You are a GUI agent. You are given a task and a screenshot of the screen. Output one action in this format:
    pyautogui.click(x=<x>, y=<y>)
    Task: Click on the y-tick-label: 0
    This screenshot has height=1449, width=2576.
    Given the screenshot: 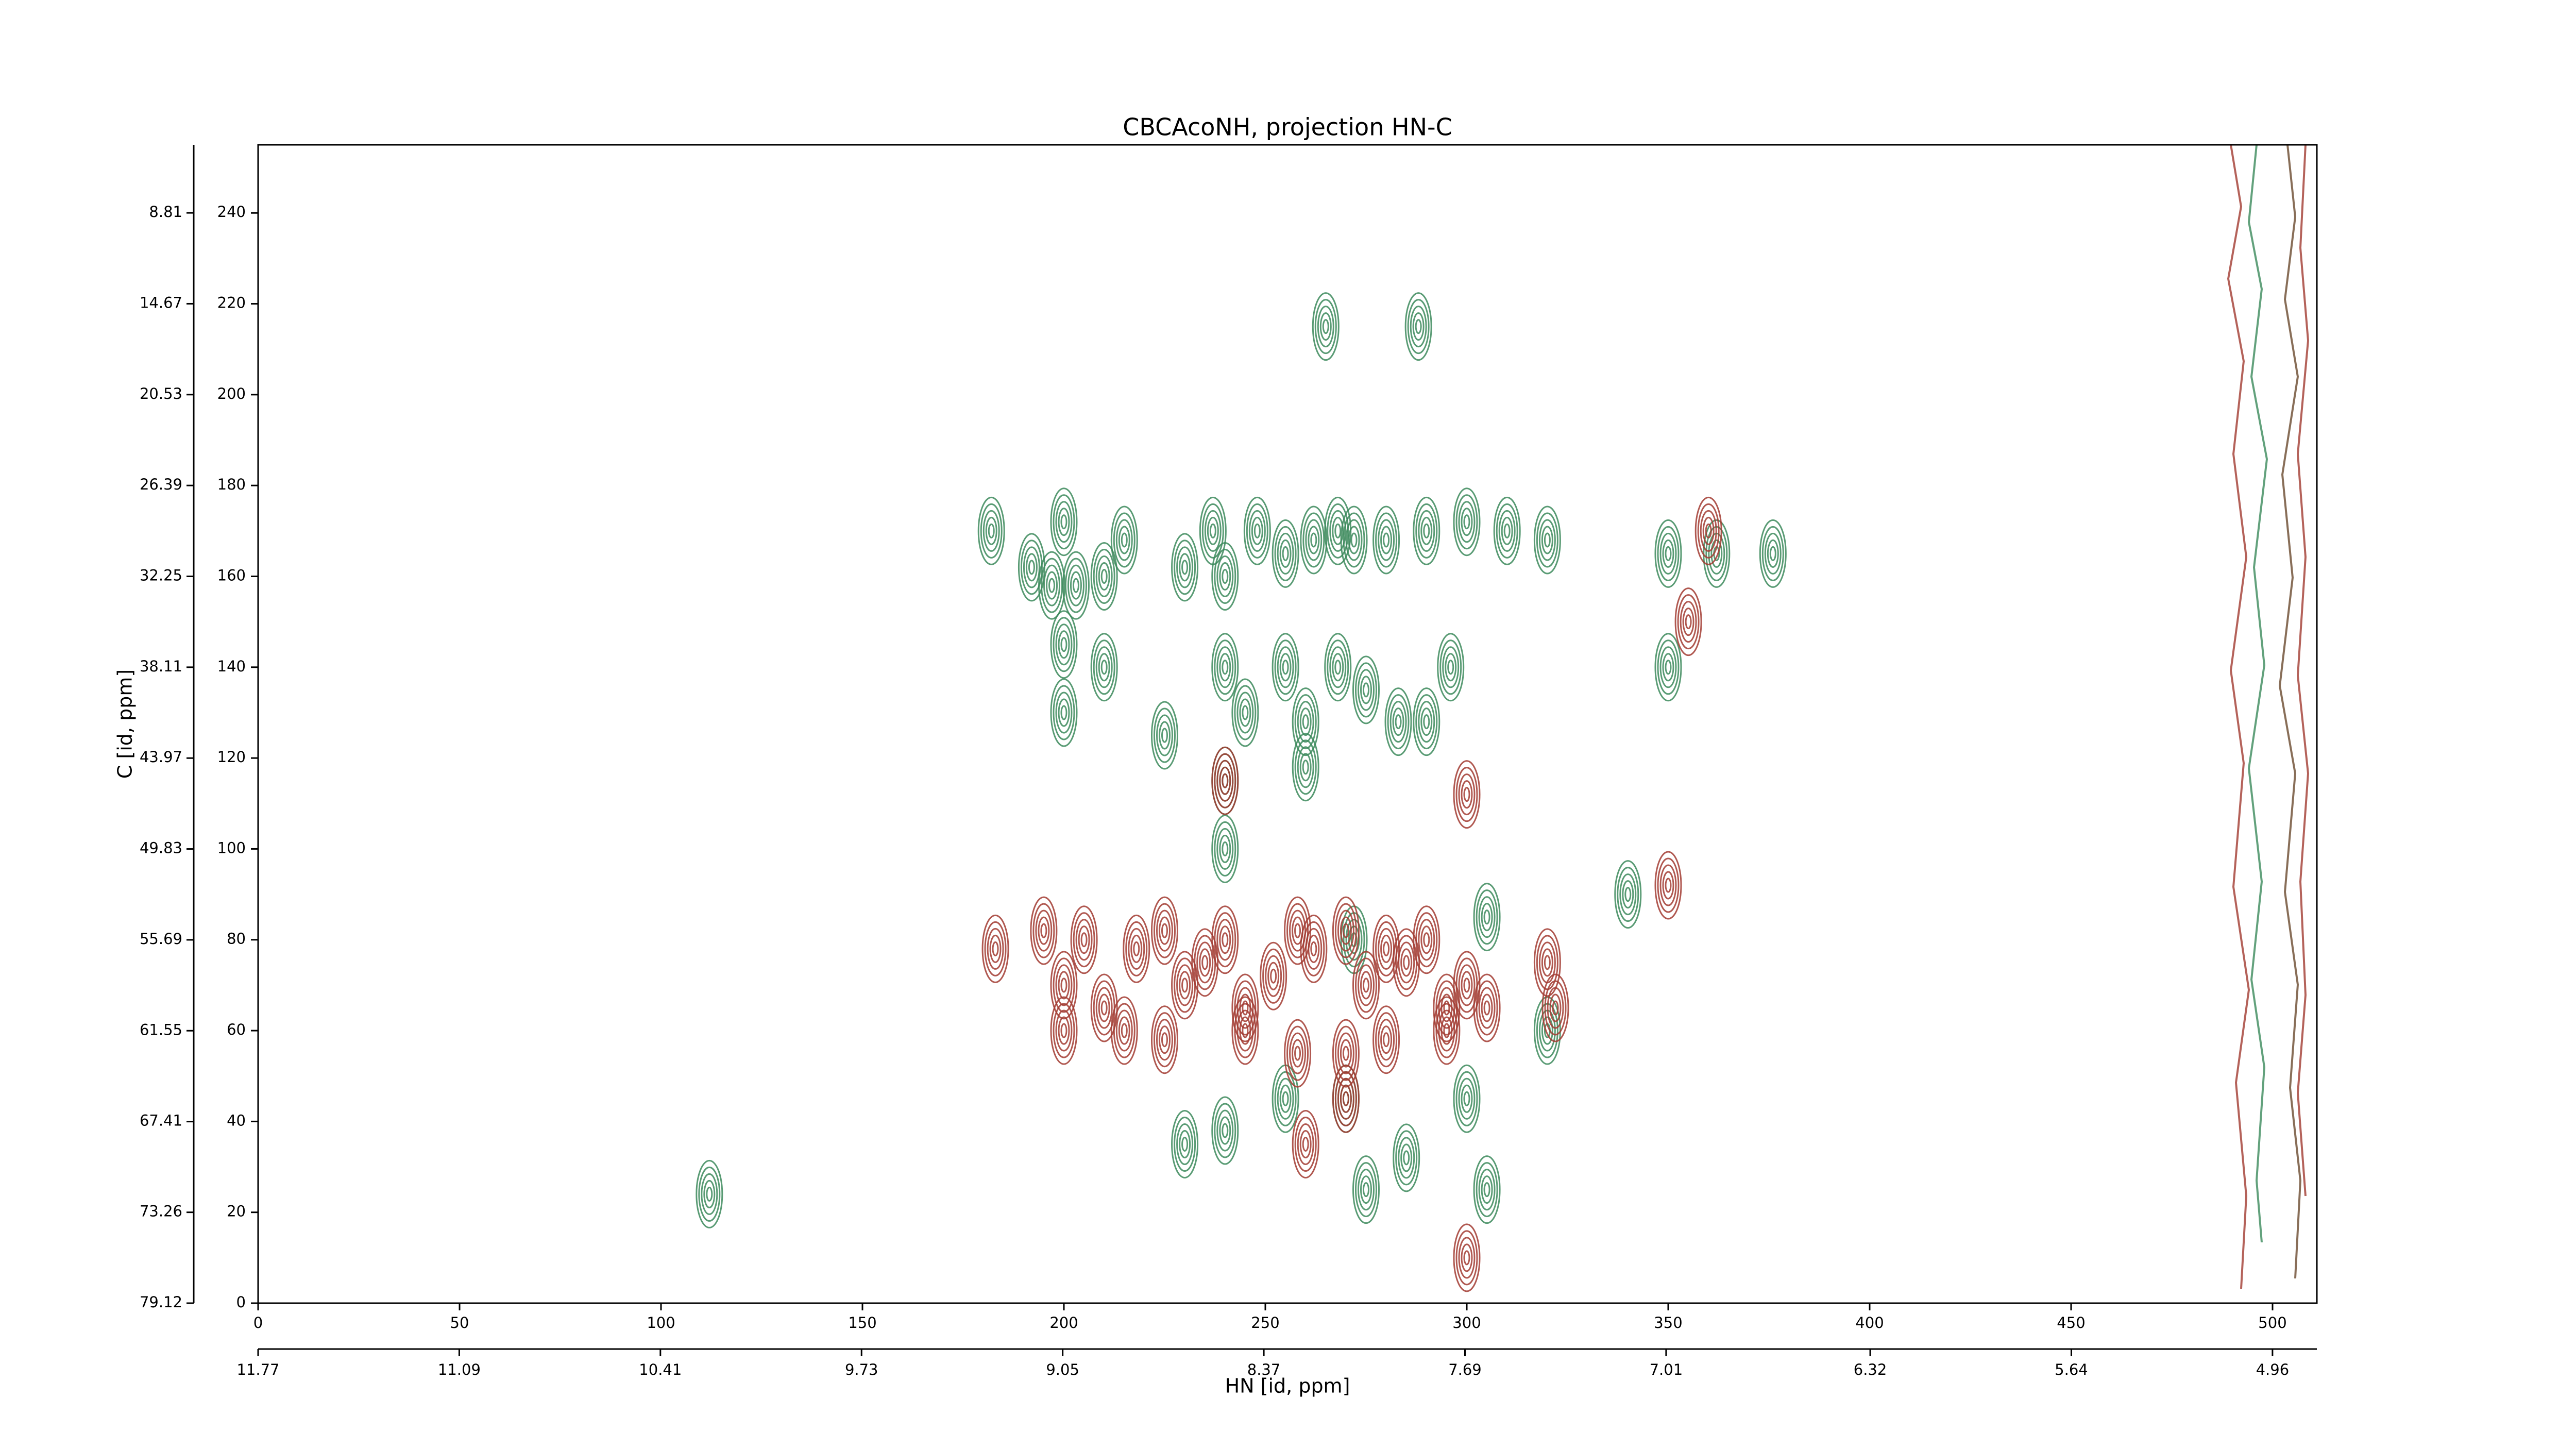 What is the action you would take?
    pyautogui.click(x=241, y=1302)
    